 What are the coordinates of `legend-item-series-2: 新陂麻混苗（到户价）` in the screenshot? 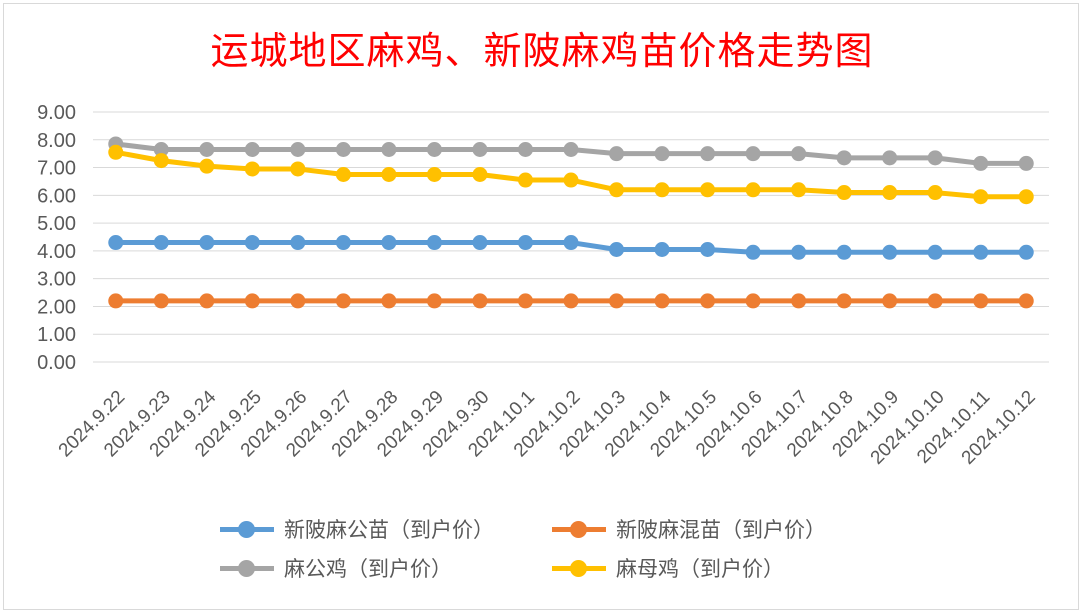 It's located at (688, 529).